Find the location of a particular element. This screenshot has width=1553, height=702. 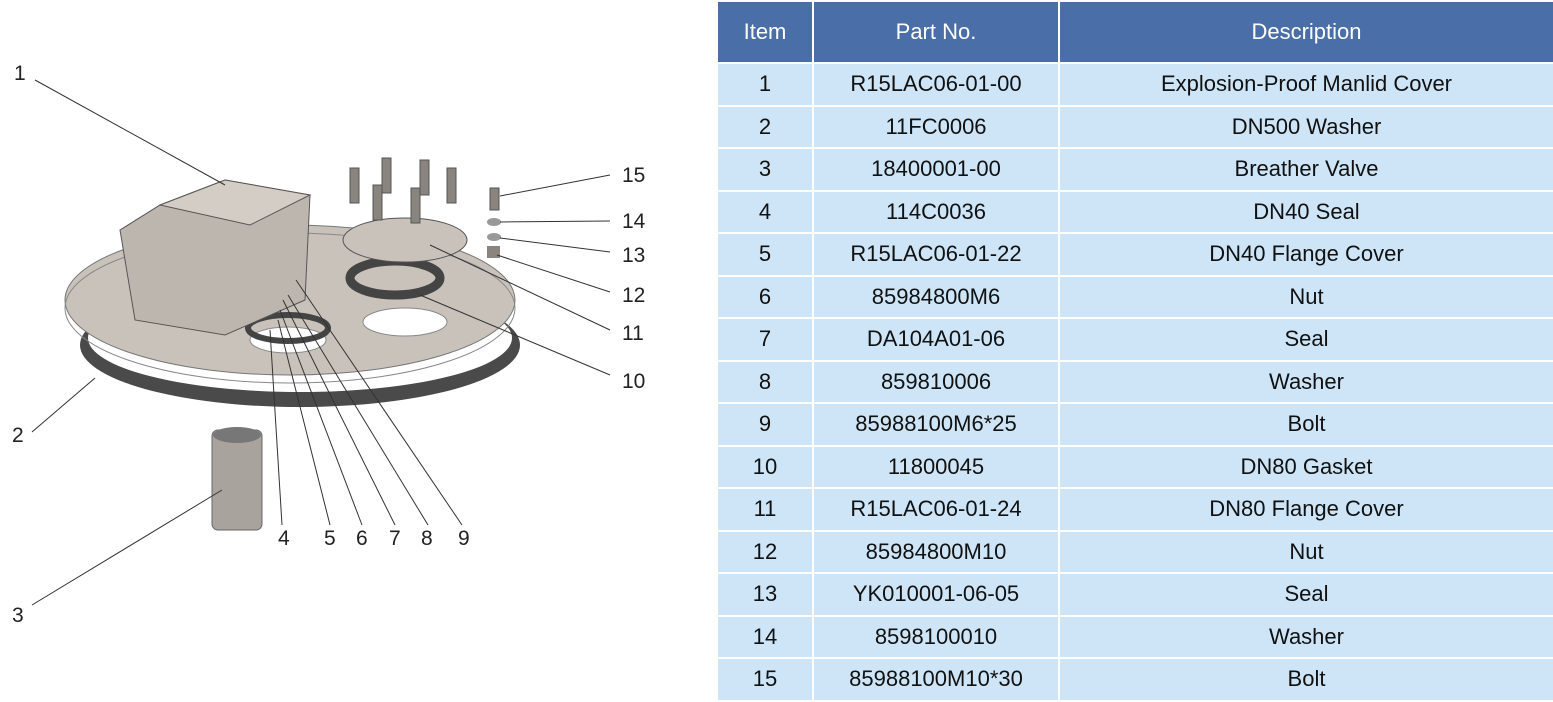

cell-item: 10 is located at coordinates (765, 466).